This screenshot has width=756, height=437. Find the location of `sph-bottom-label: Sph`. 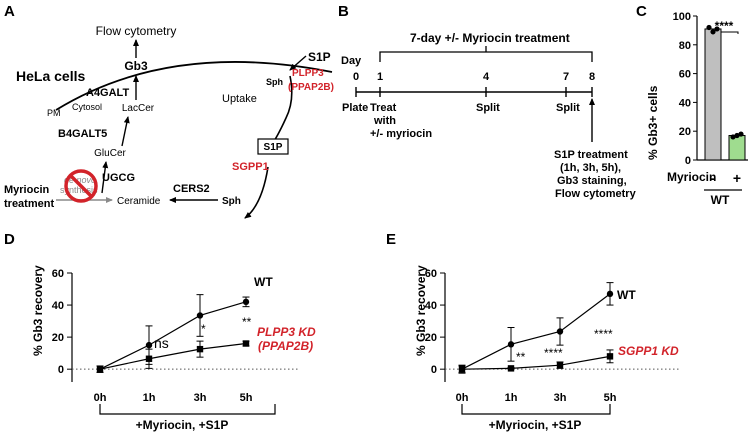

sph-bottom-label: Sph is located at coordinates (231, 201).